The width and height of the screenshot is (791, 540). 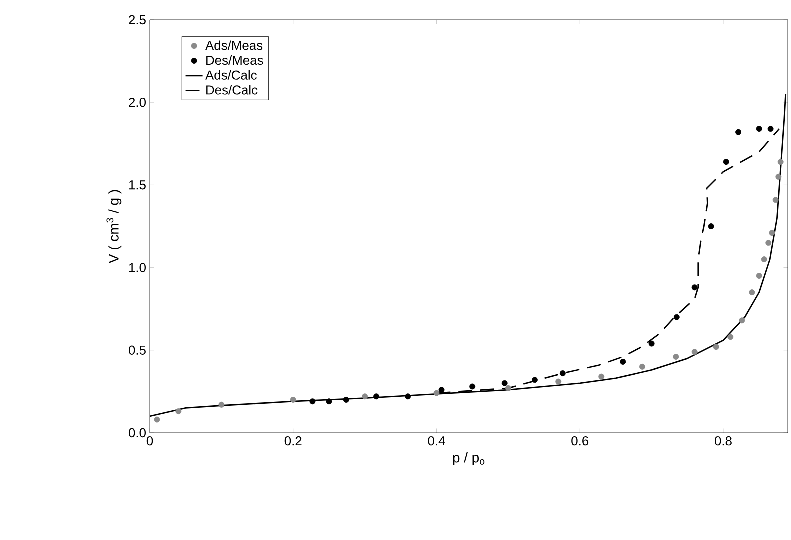 What do you see at coordinates (580, 441) in the screenshot?
I see `x-tick-label: 0.6` at bounding box center [580, 441].